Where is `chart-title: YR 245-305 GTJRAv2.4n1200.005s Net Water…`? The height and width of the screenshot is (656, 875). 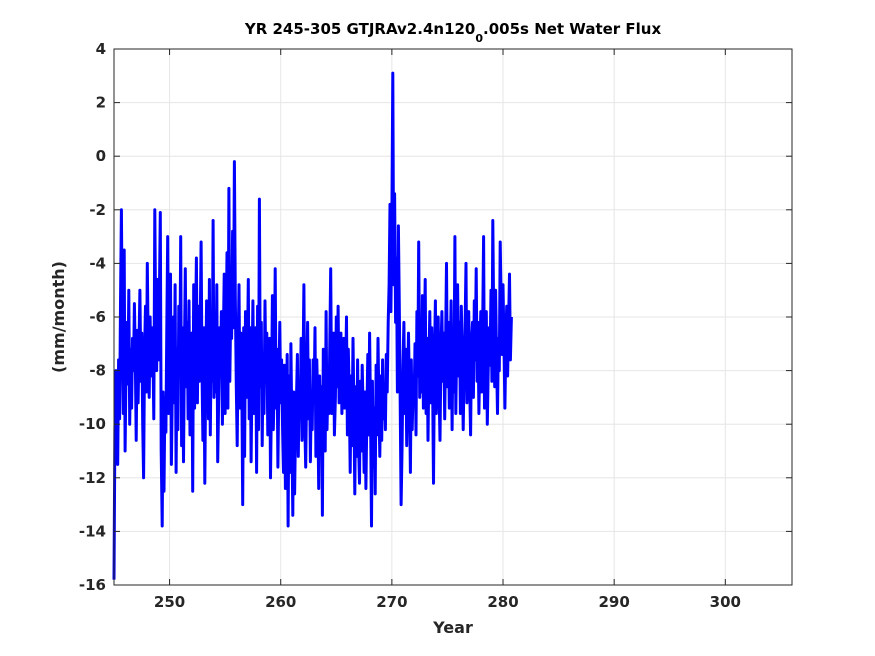
chart-title: YR 245-305 GTJRAv2.4n1200.005s Net Water… is located at coordinates (453, 32).